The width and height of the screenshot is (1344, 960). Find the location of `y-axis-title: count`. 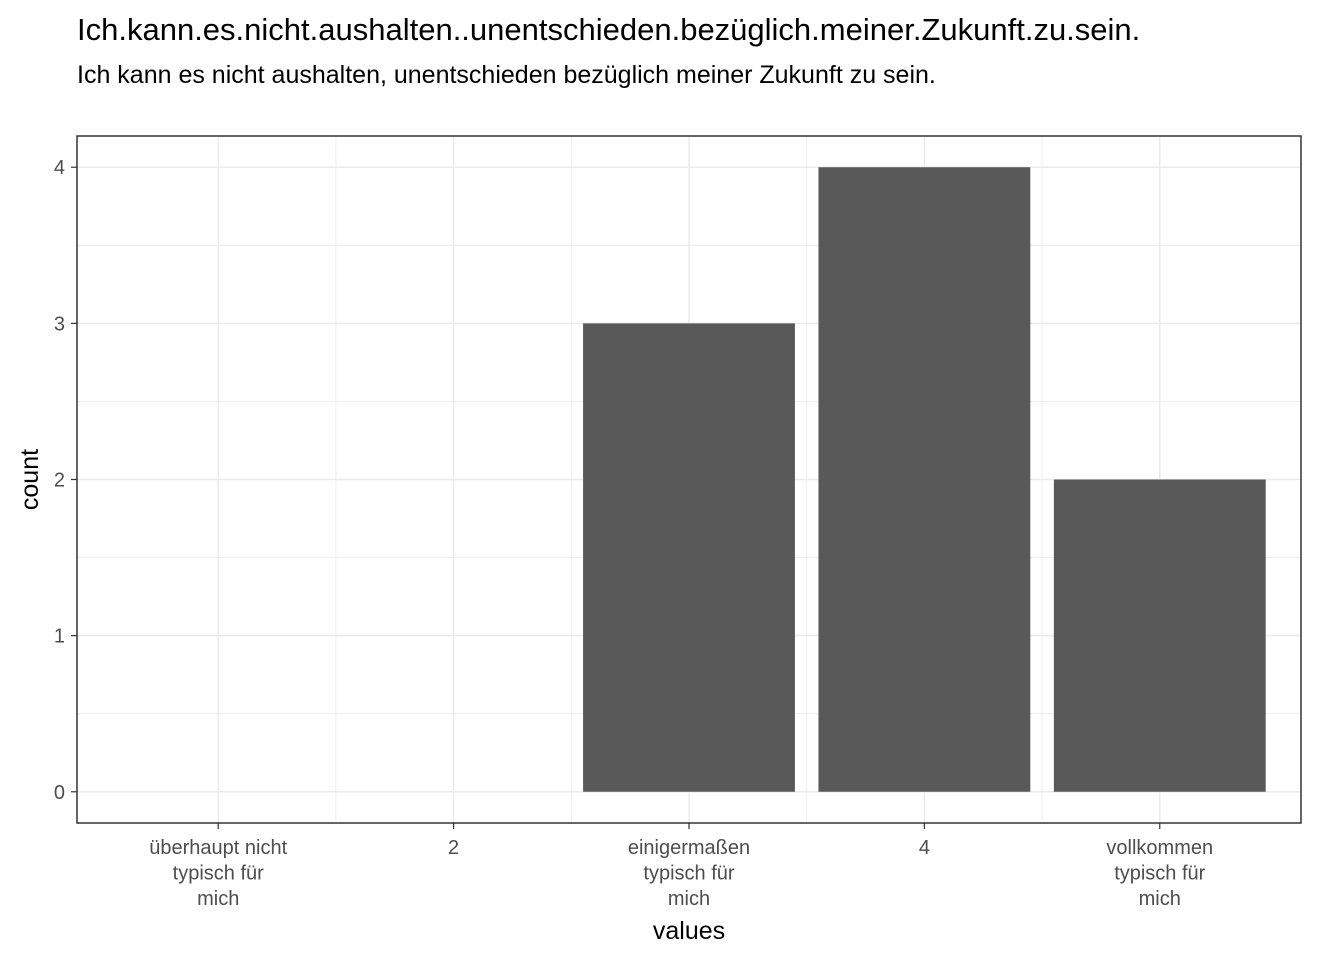

y-axis-title: count is located at coordinates (30, 479).